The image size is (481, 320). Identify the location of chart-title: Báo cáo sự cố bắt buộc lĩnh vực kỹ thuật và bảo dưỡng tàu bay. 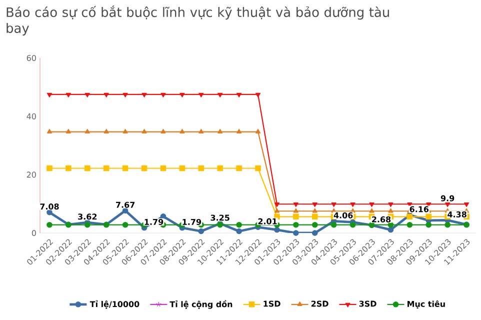
(197, 21).